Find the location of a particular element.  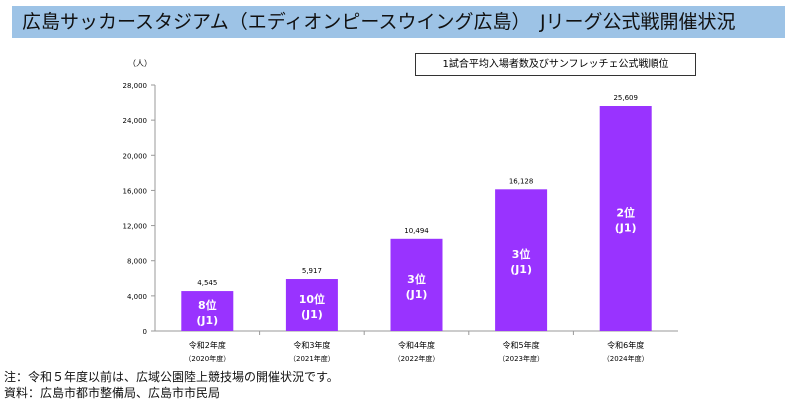

footnote: 注：令和５年度以前は、広域公園陸上競技場の開催状況です。 is located at coordinates (171, 377).